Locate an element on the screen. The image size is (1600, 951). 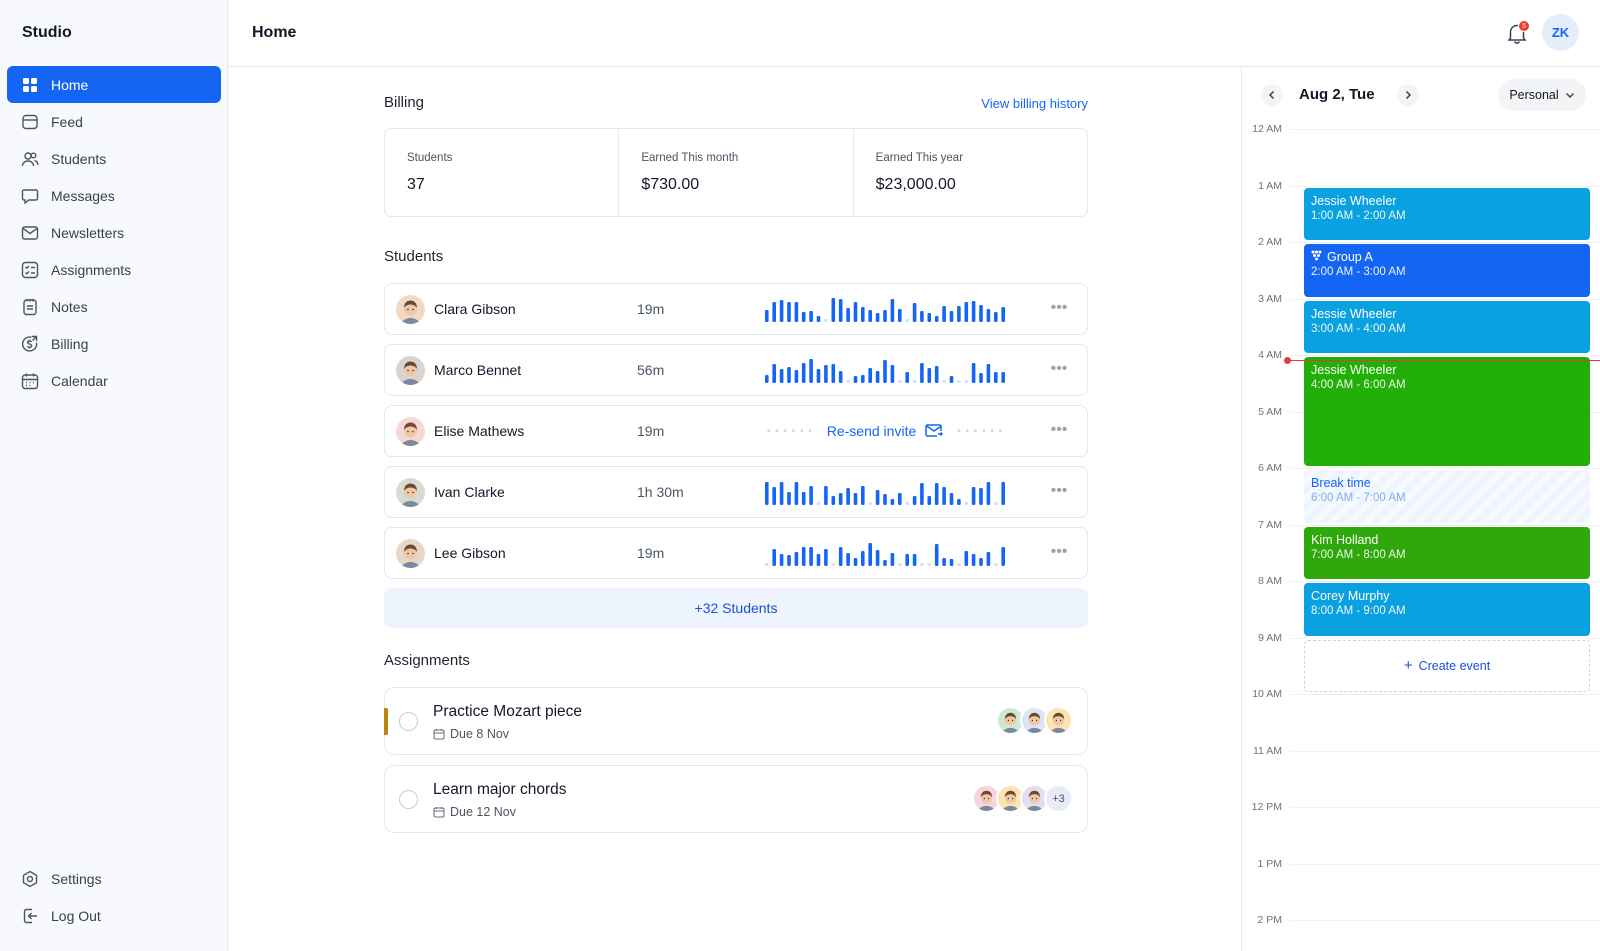
sidebar-item-billing: Billing is located at coordinates (114, 343).